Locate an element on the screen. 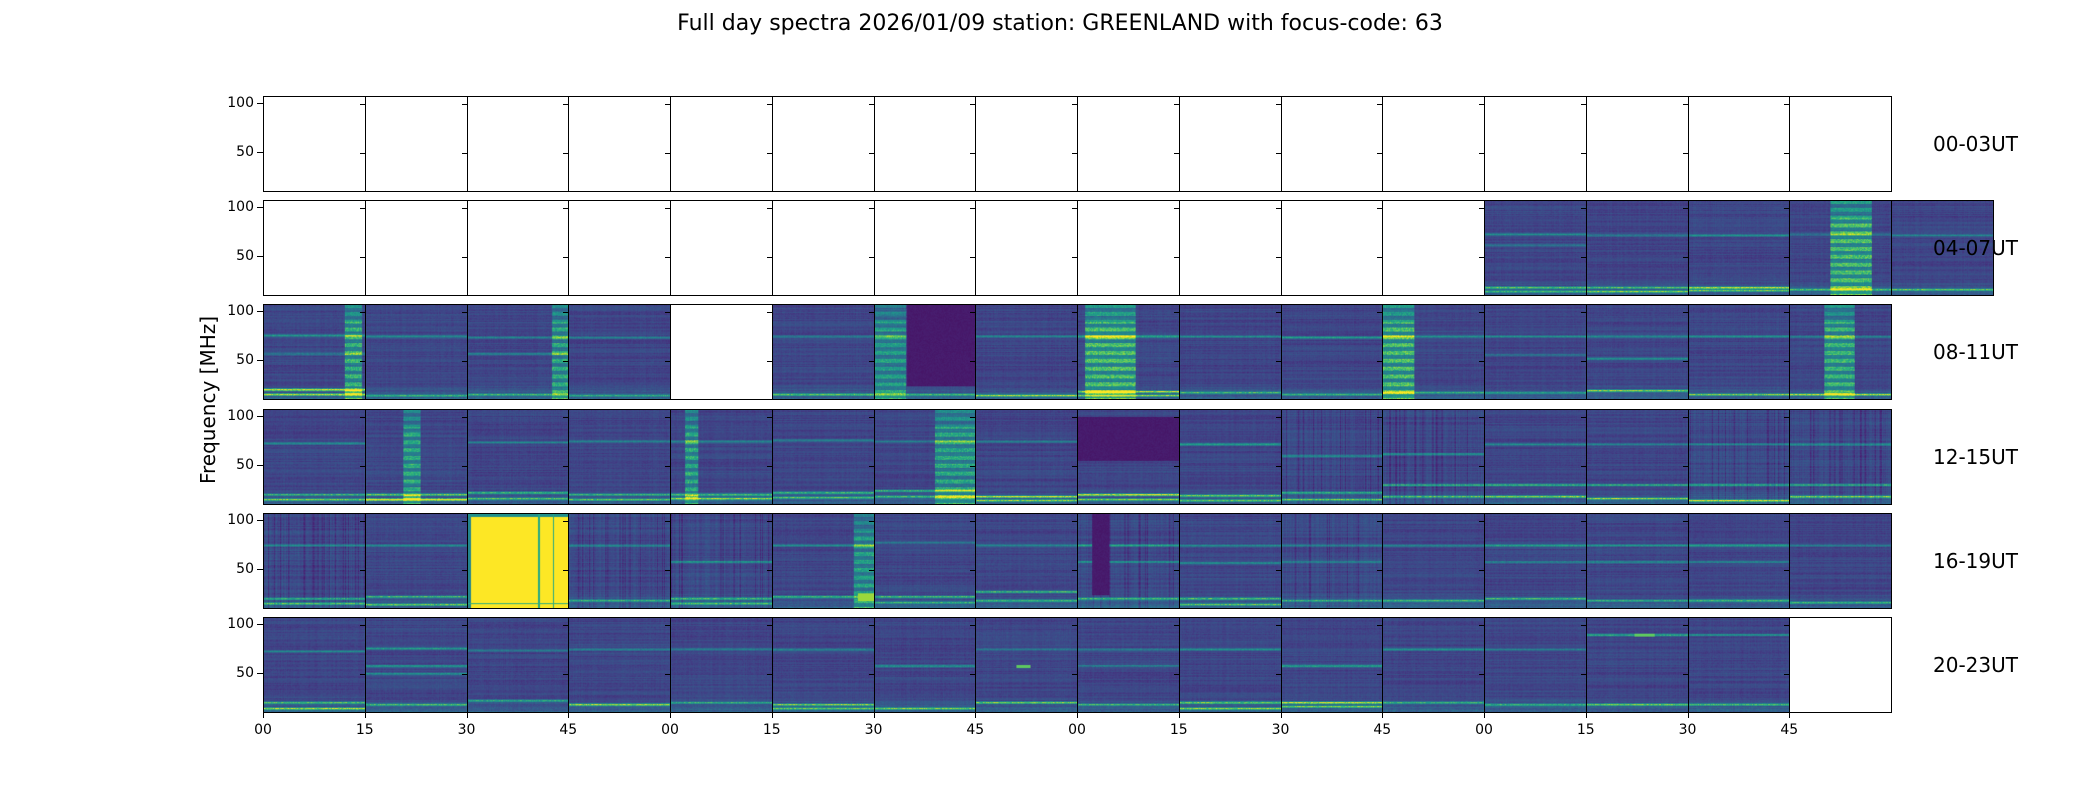  row-time-label: 00-03UT is located at coordinates (1975, 144).